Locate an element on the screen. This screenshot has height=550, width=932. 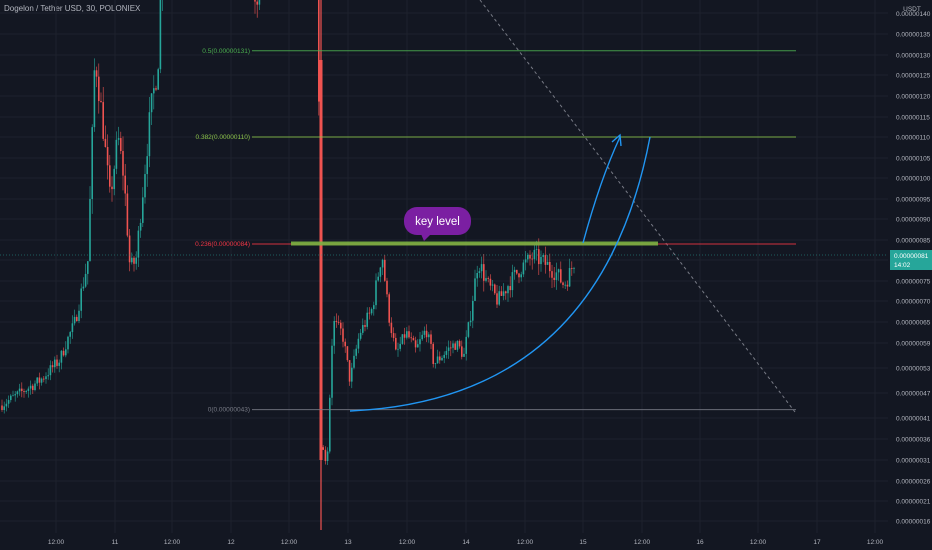
price-tick-label: 0.00000047 is located at coordinates (913, 394).